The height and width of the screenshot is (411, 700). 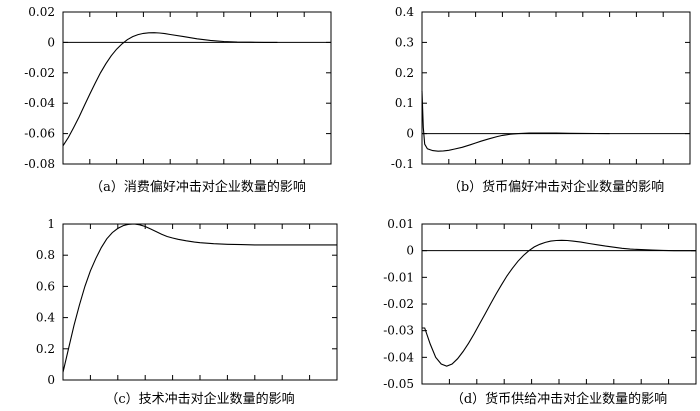 What do you see at coordinates (400, 224) in the screenshot?
I see `y-tick-label: 0.01` at bounding box center [400, 224].